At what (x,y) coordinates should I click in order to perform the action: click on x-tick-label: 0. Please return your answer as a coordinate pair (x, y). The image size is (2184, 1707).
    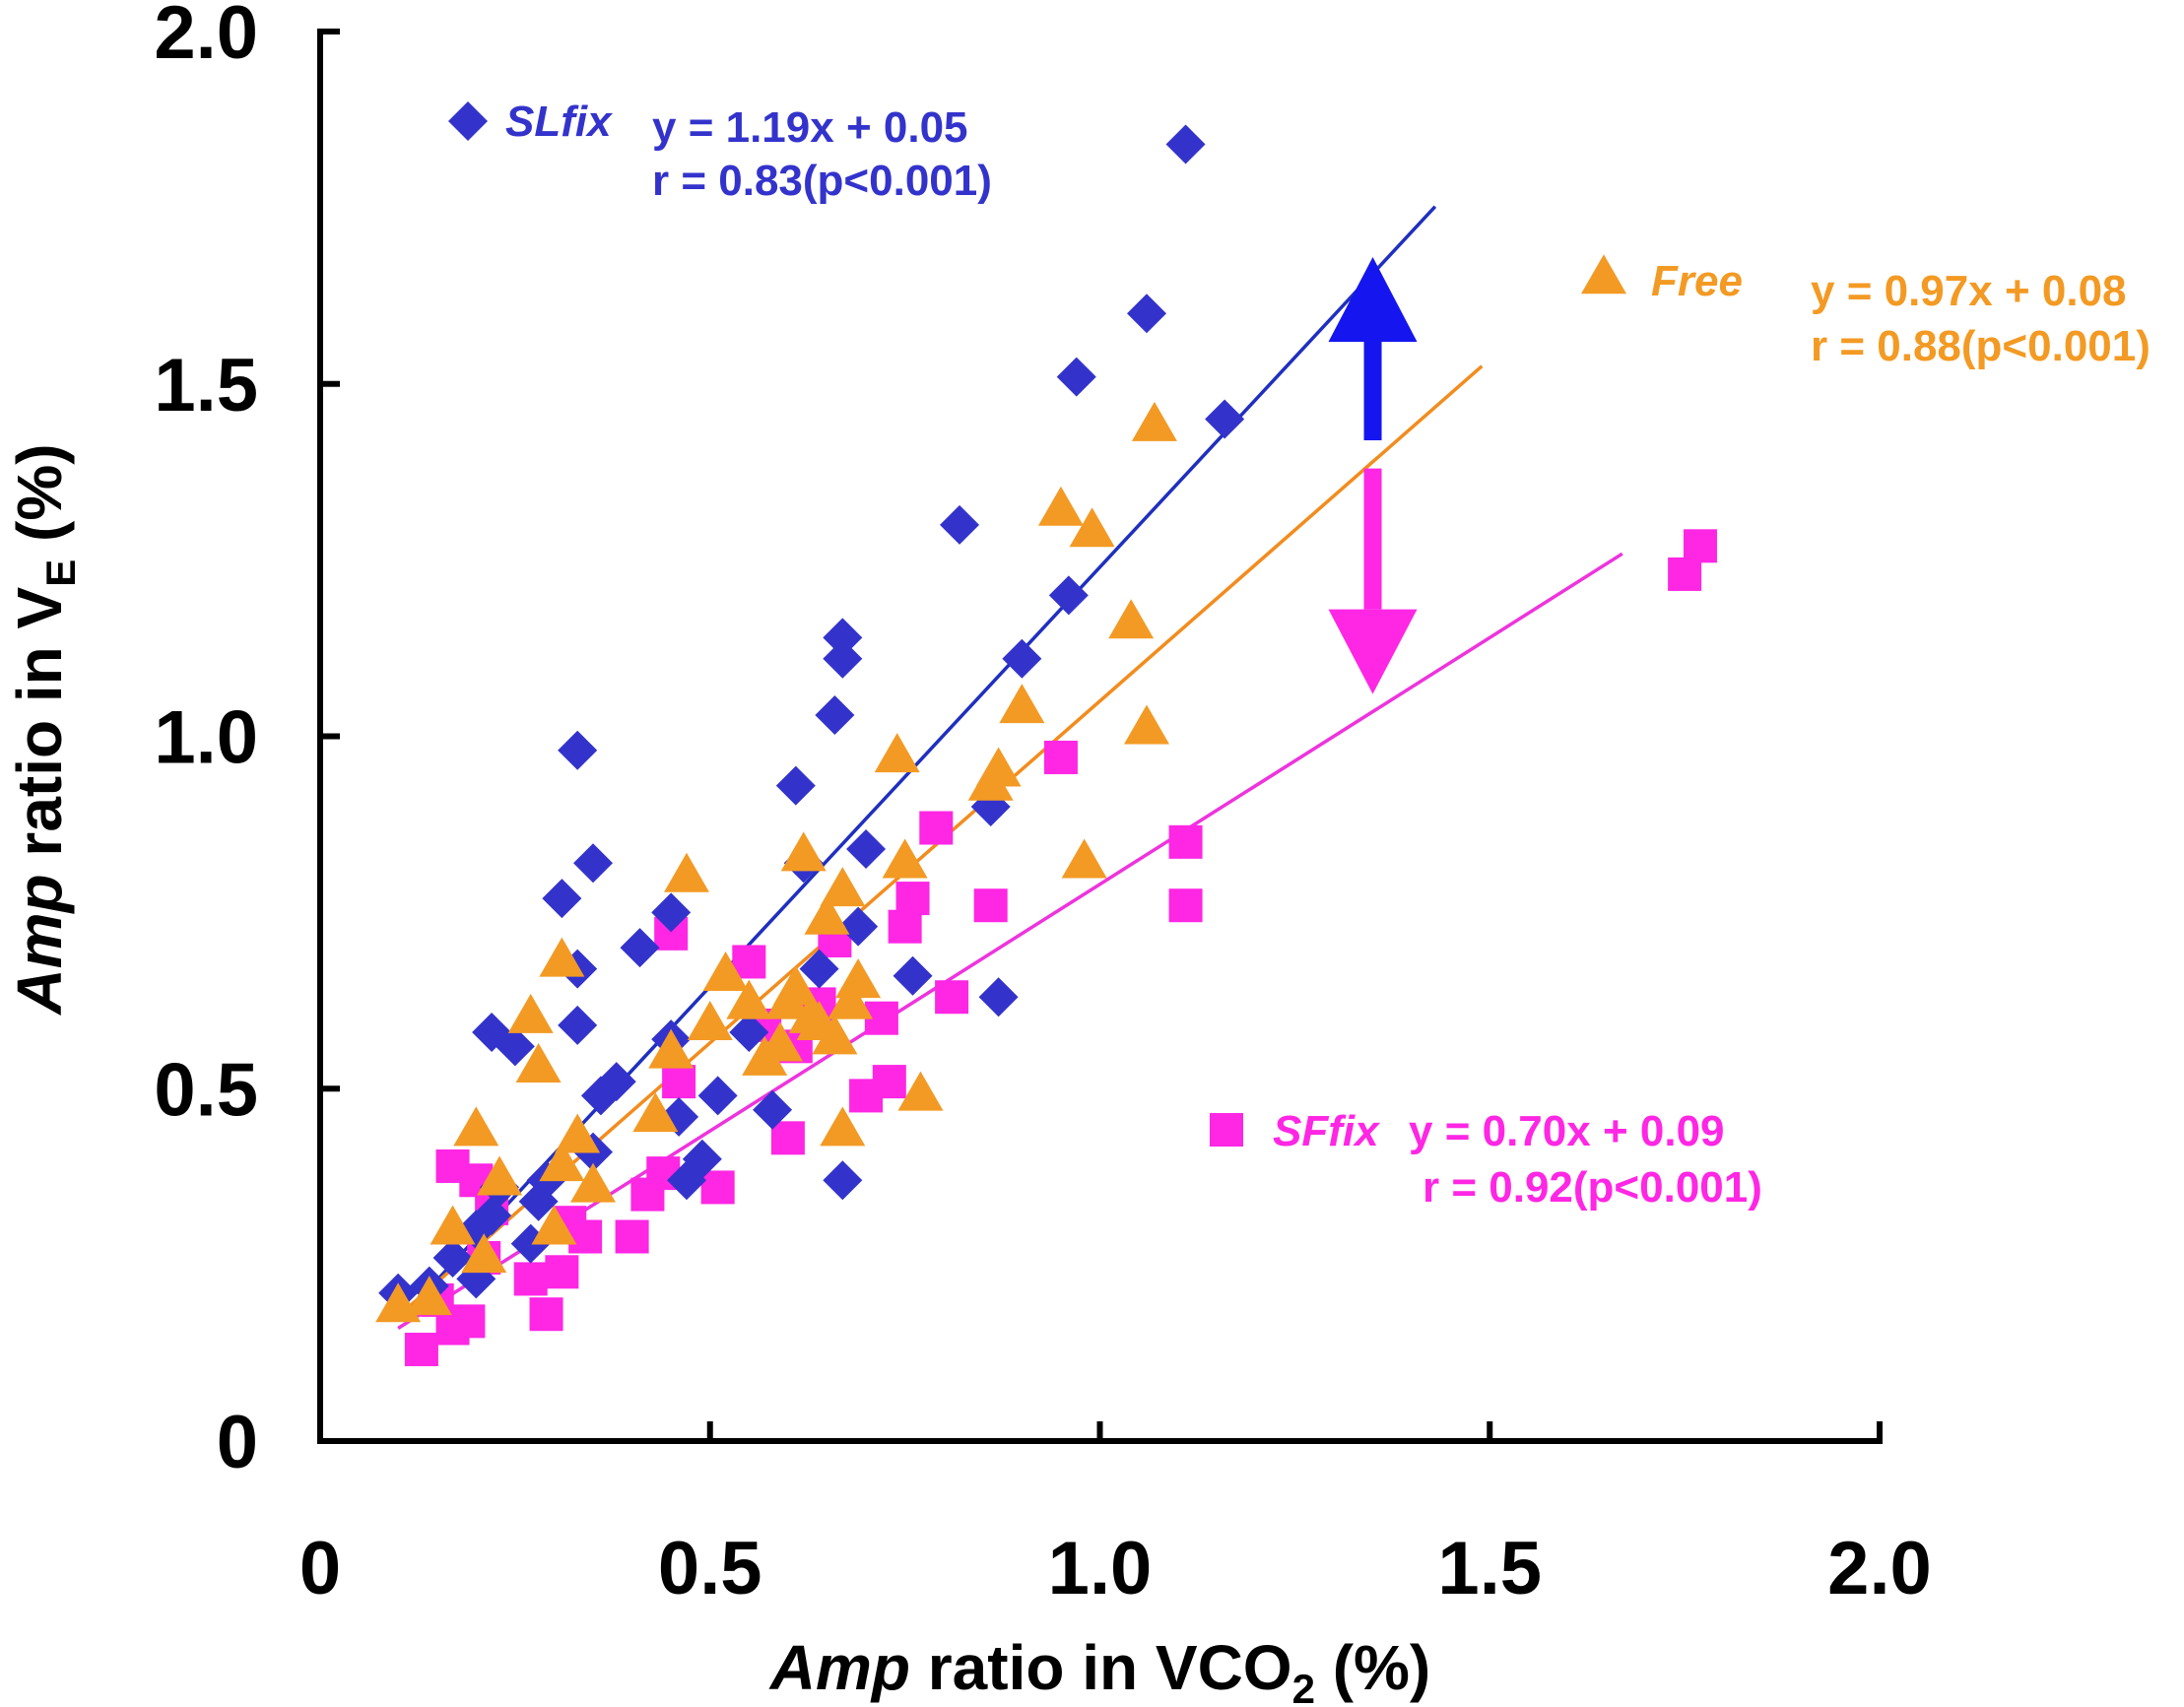
    Looking at the image, I should click on (320, 1568).